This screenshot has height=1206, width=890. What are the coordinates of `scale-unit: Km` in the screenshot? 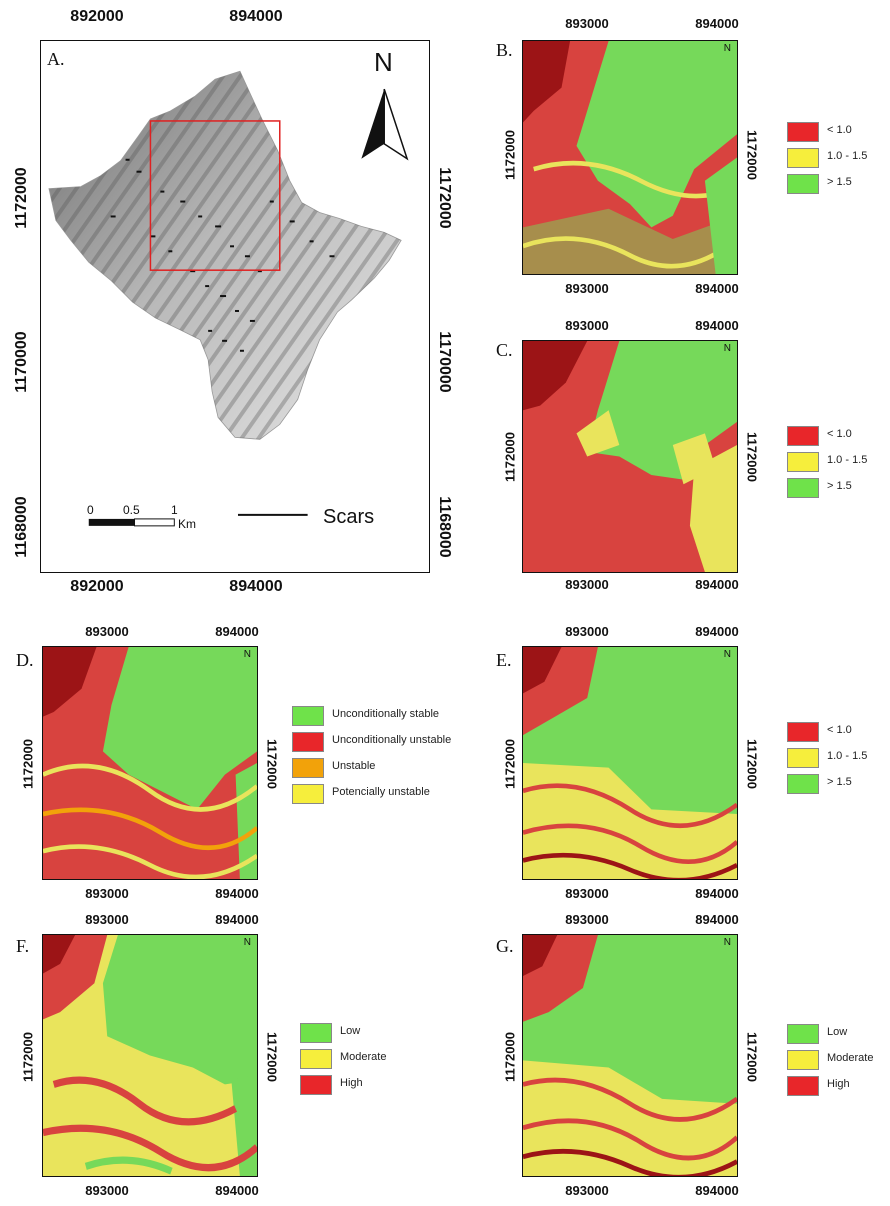 It's located at (187, 524).